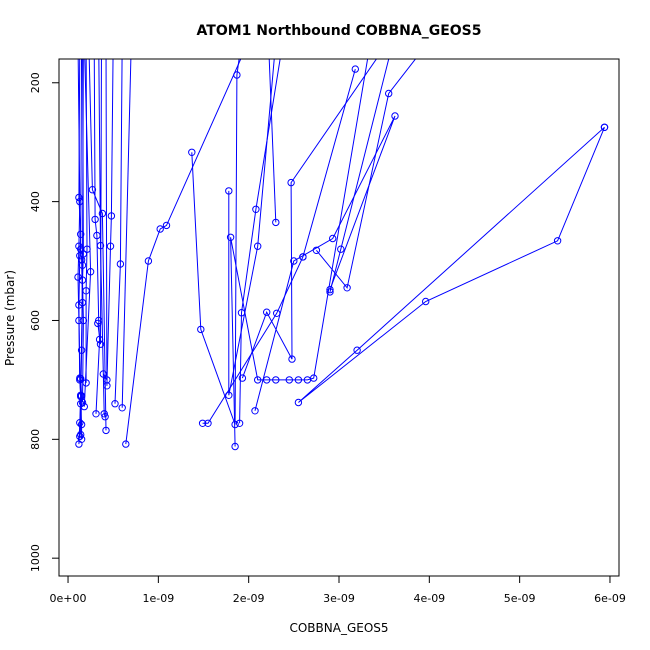  Describe the element at coordinates (429, 598) in the screenshot. I see `x-tick-label: 4e-09` at that location.